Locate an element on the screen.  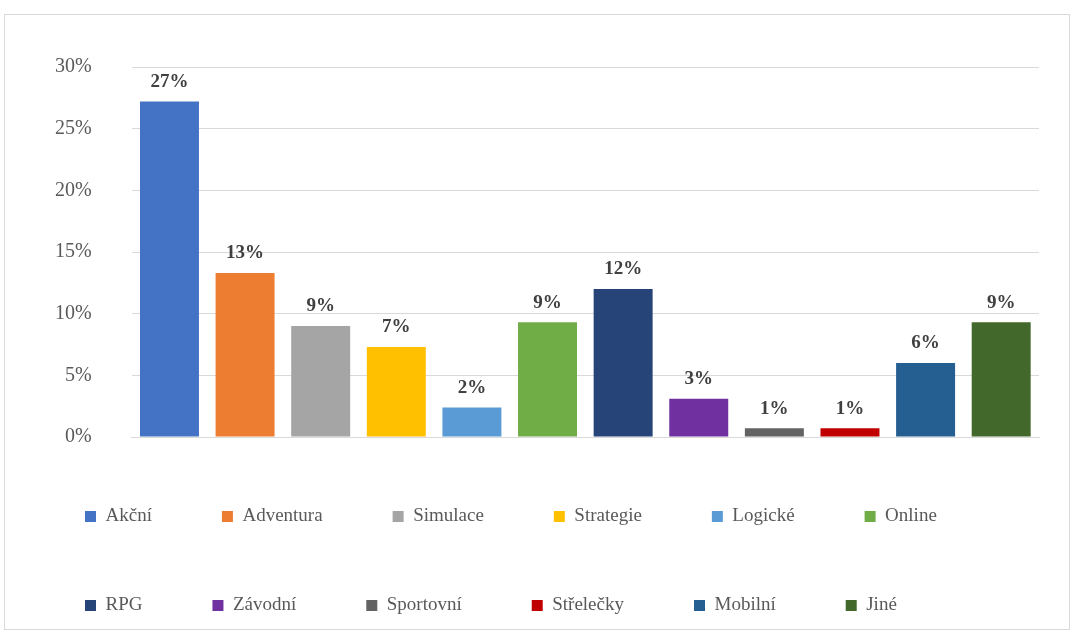
data-label: 13% is located at coordinates (245, 252).